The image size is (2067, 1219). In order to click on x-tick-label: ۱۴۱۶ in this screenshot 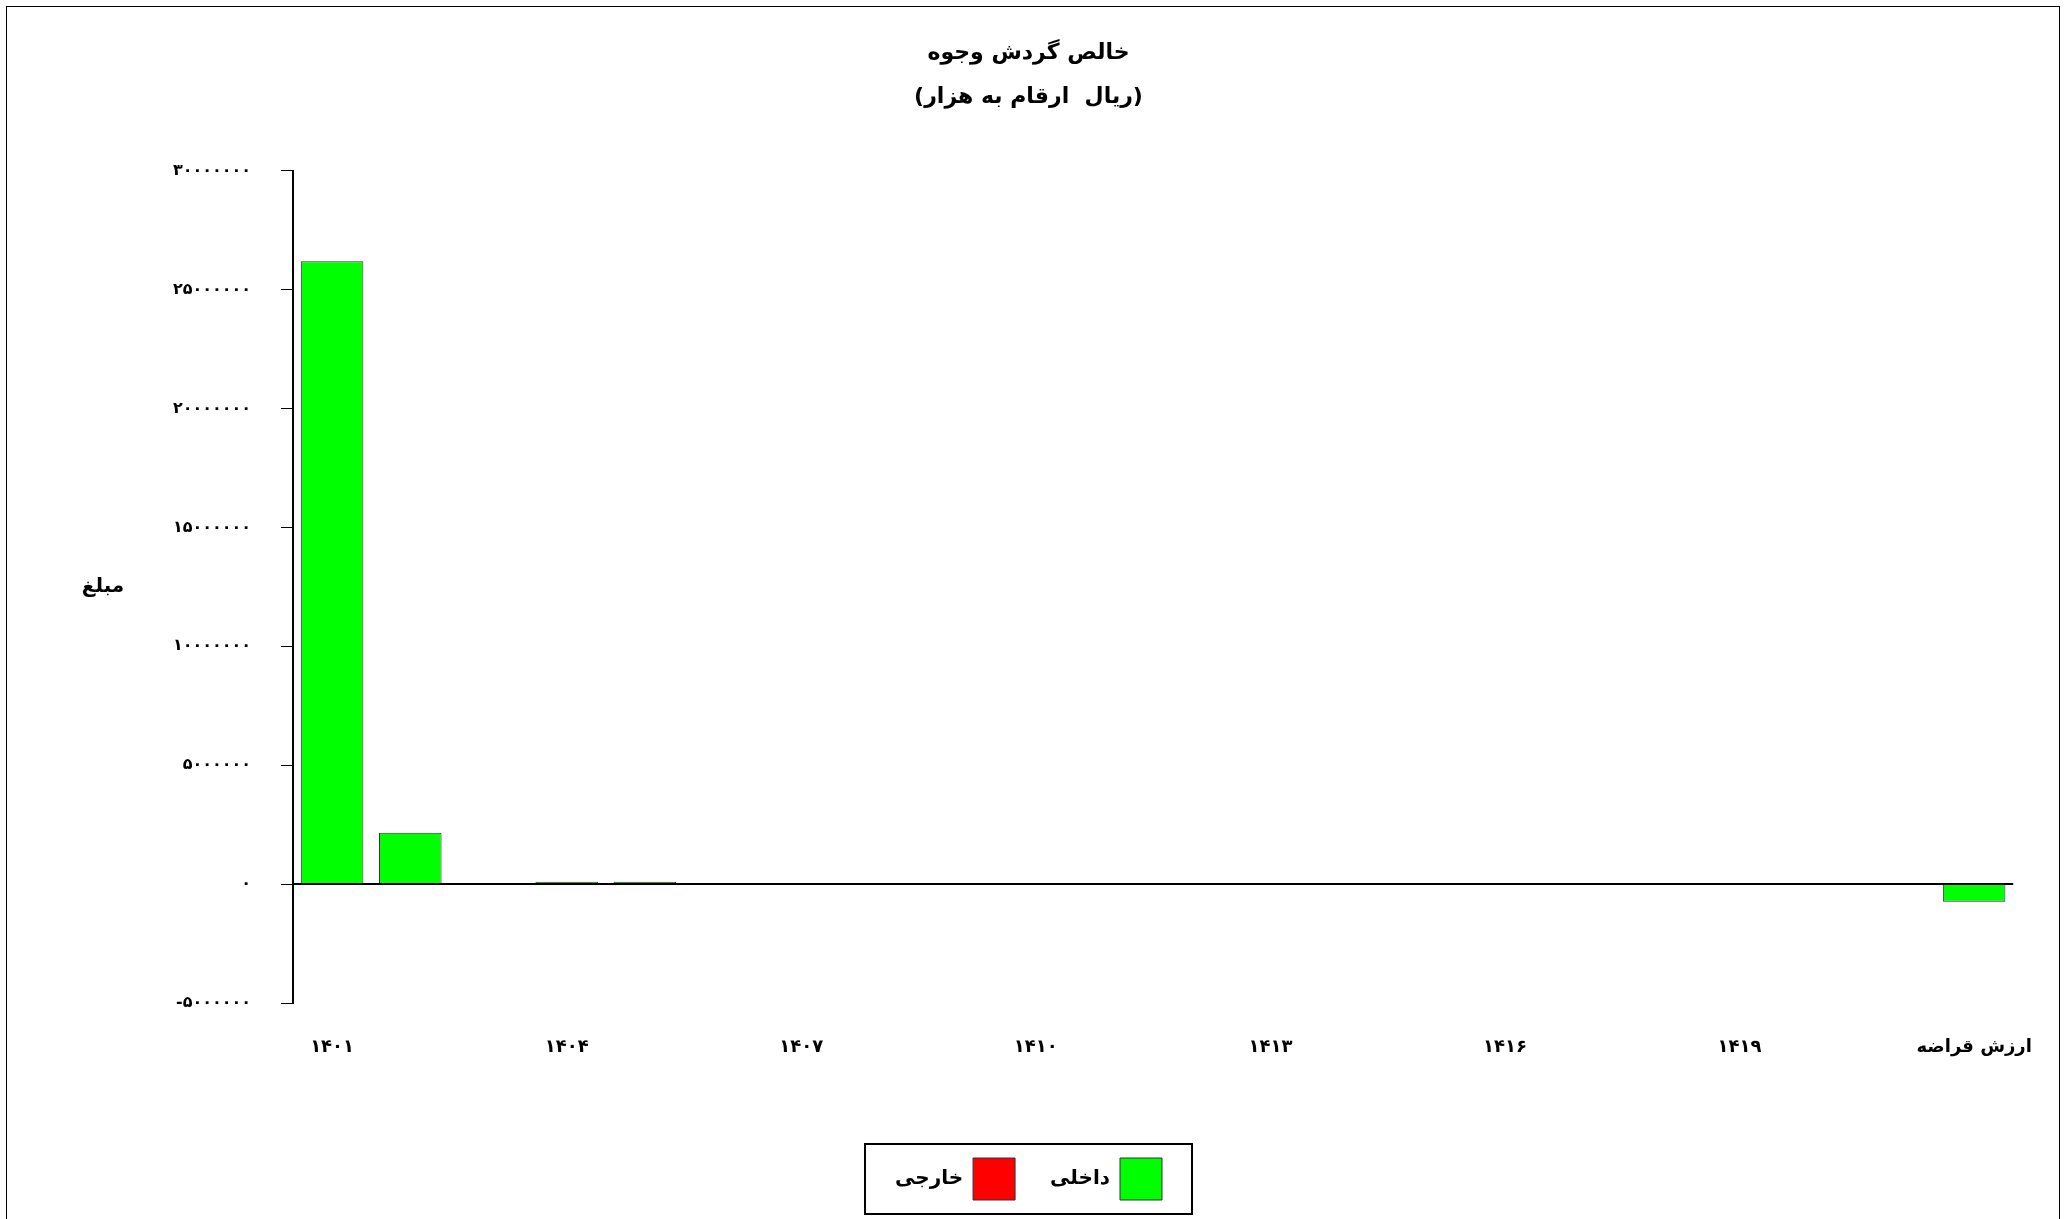, I will do `click(1505, 1046)`.